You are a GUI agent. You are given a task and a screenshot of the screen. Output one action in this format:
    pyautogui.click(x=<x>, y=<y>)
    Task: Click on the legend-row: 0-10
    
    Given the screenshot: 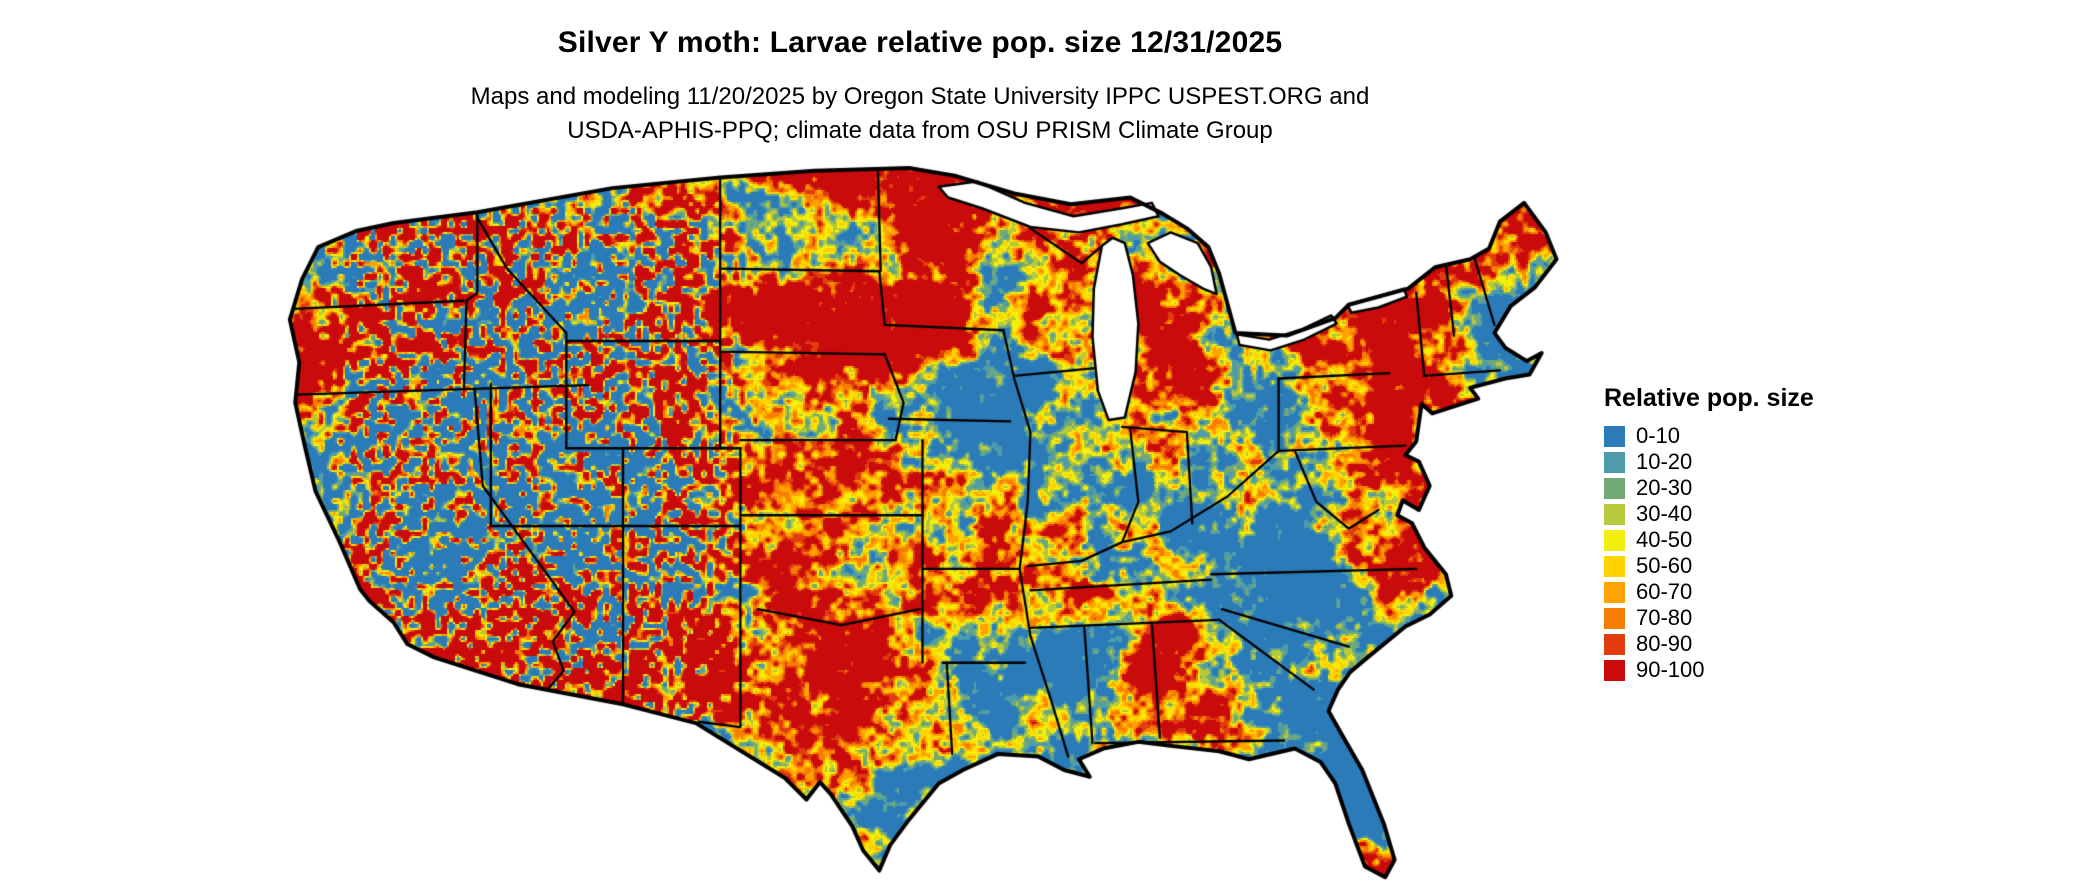 What is the action you would take?
    pyautogui.click(x=1709, y=436)
    